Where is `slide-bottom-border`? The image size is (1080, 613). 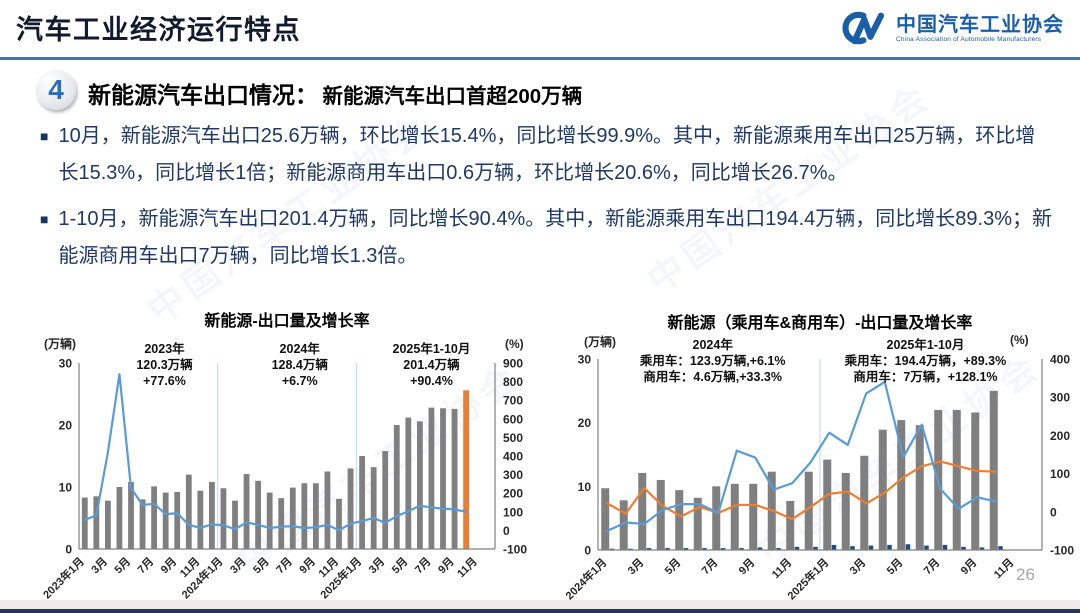
slide-bottom-border is located at coordinates (540, 611).